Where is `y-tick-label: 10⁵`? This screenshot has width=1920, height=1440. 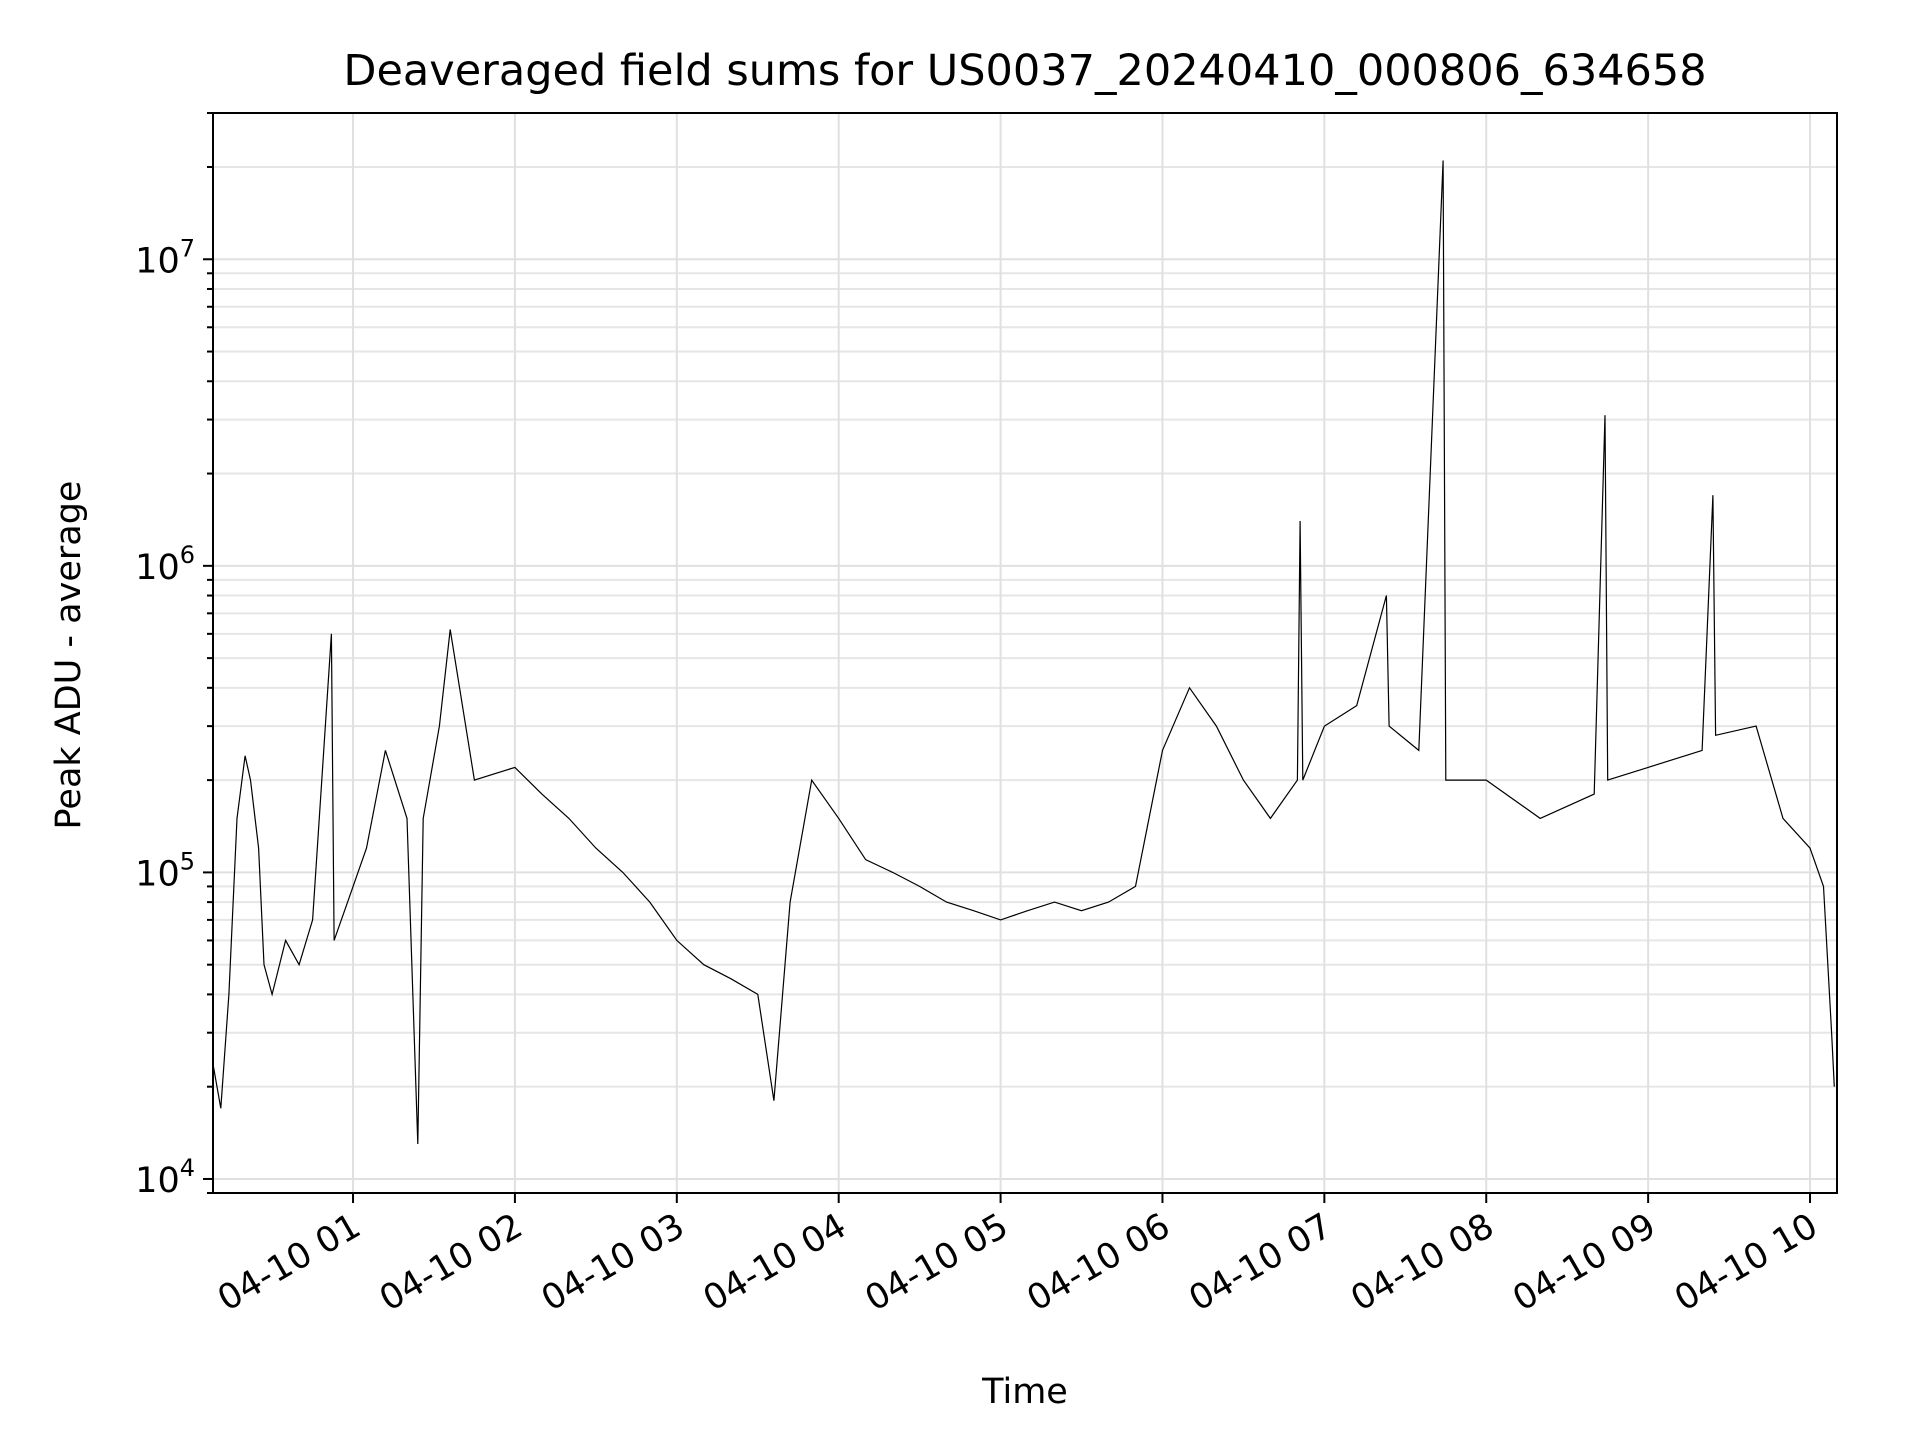
y-tick-label: 10⁵ is located at coordinates (165, 870).